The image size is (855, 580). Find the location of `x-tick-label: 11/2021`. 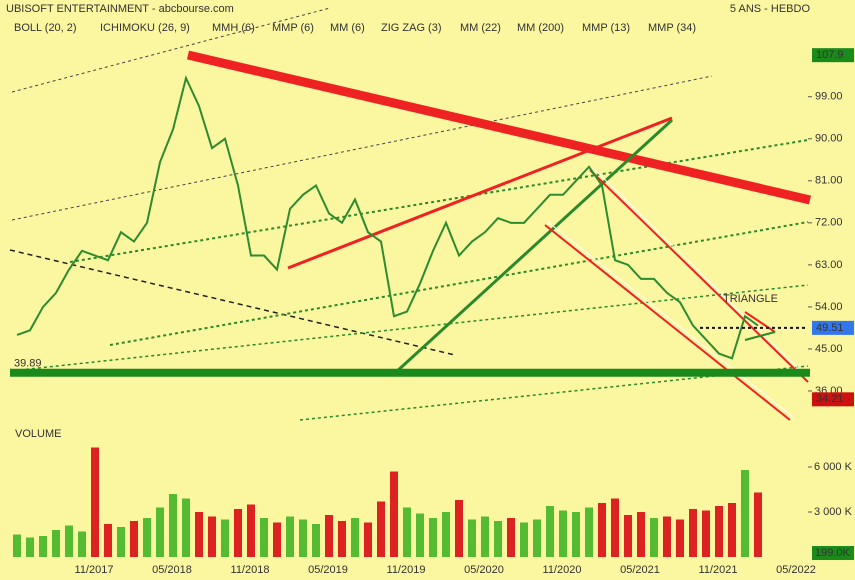

x-tick-label: 11/2021 is located at coordinates (718, 570).